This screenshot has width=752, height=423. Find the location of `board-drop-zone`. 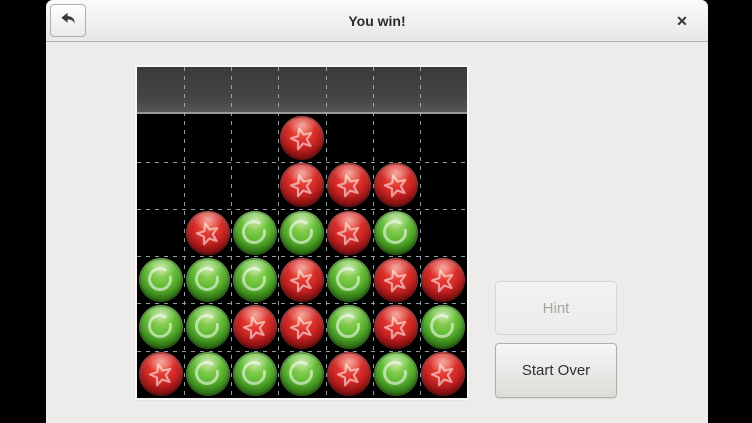

board-drop-zone is located at coordinates (302, 91).